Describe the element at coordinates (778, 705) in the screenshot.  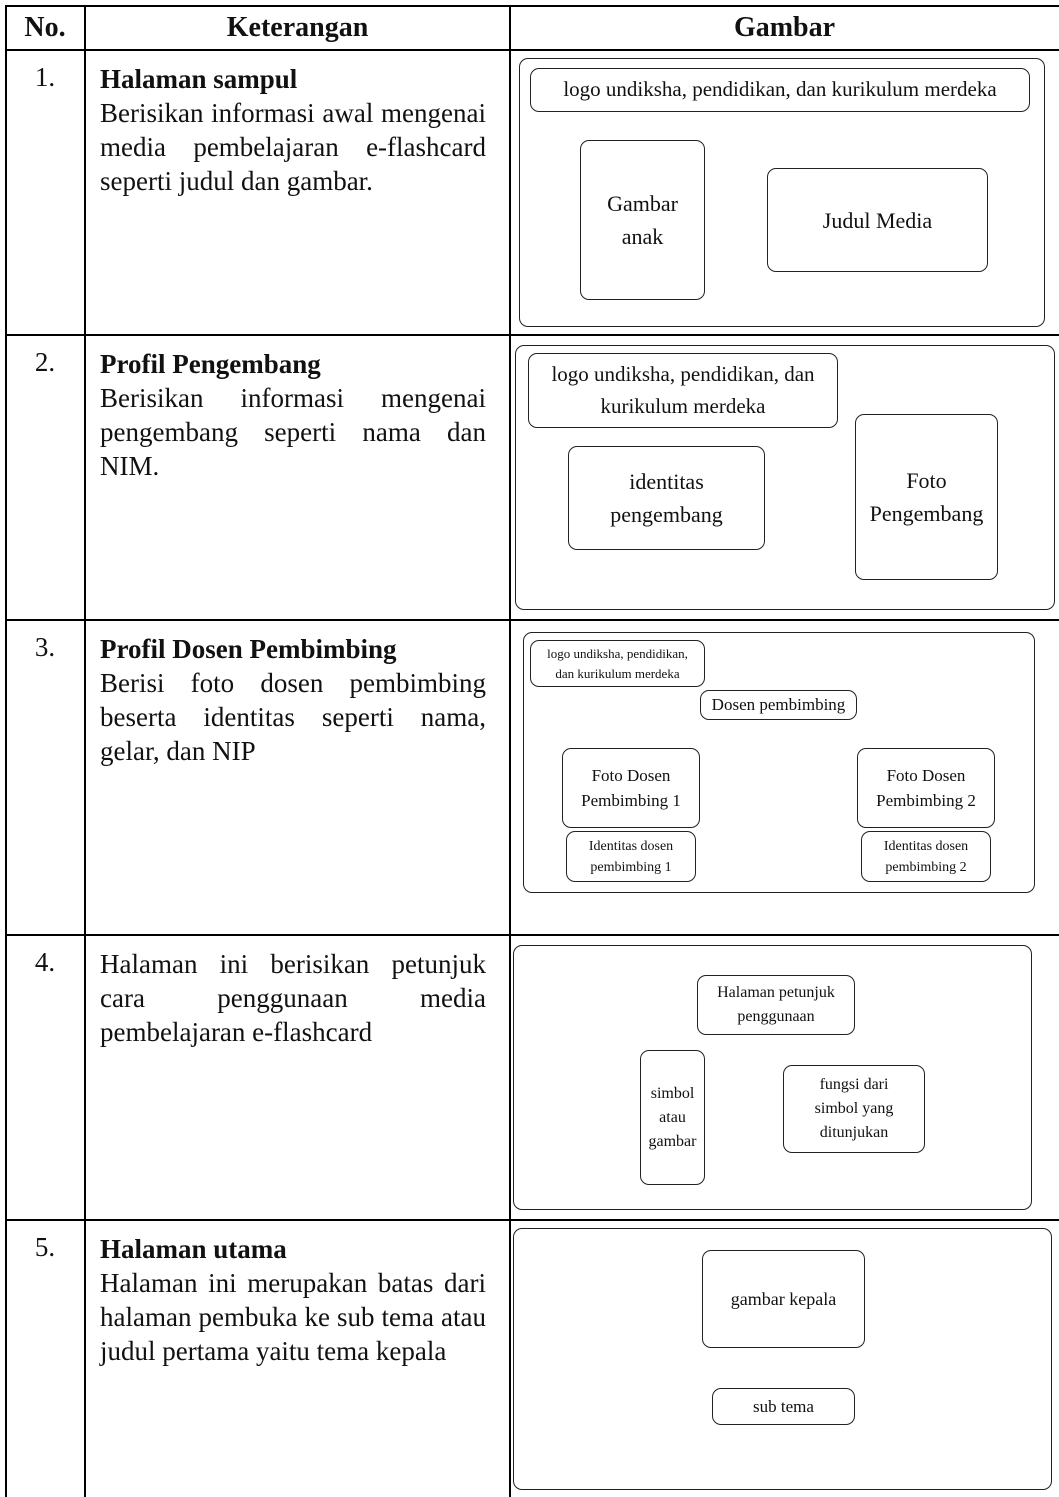
I see `wireframe-box: Dosen pembimbing` at that location.